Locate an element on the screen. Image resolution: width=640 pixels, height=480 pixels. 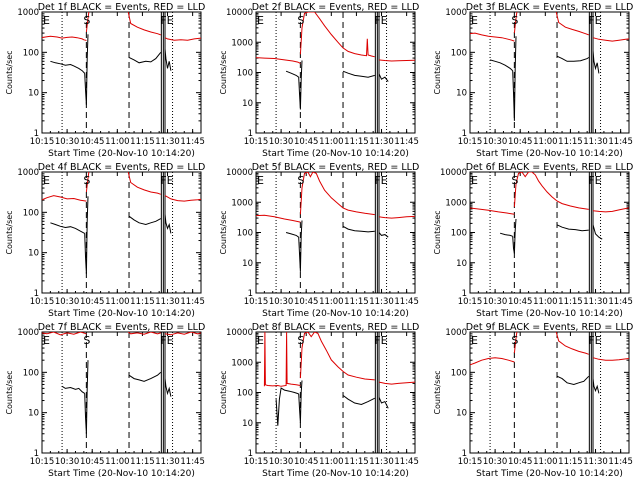
plot-frame is located at coordinates (549, 392).